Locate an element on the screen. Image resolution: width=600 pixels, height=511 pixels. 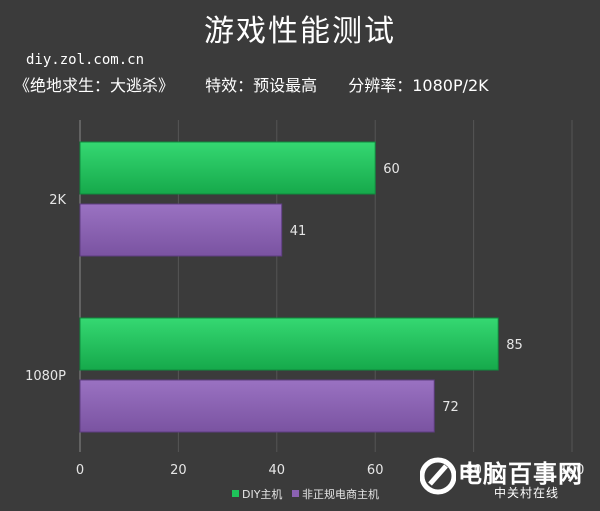
data-label: 41 is located at coordinates (298, 231).